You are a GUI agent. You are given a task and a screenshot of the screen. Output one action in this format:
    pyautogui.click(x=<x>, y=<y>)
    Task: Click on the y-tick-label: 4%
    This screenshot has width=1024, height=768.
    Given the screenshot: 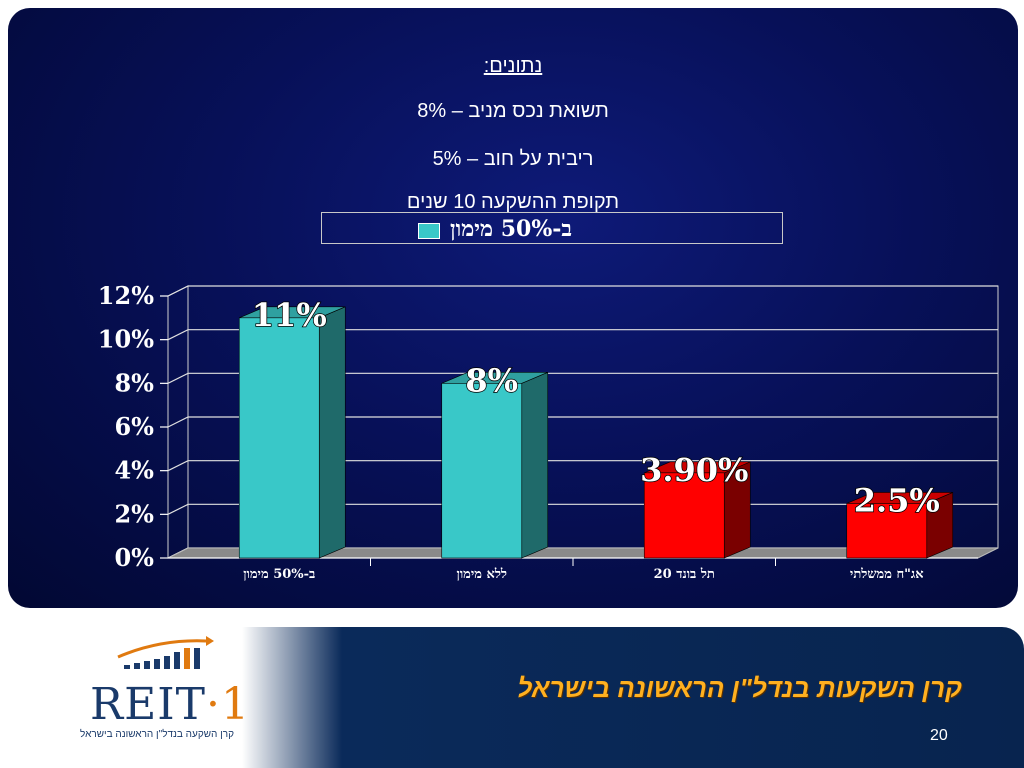 What is the action you would take?
    pyautogui.click(x=134, y=470)
    